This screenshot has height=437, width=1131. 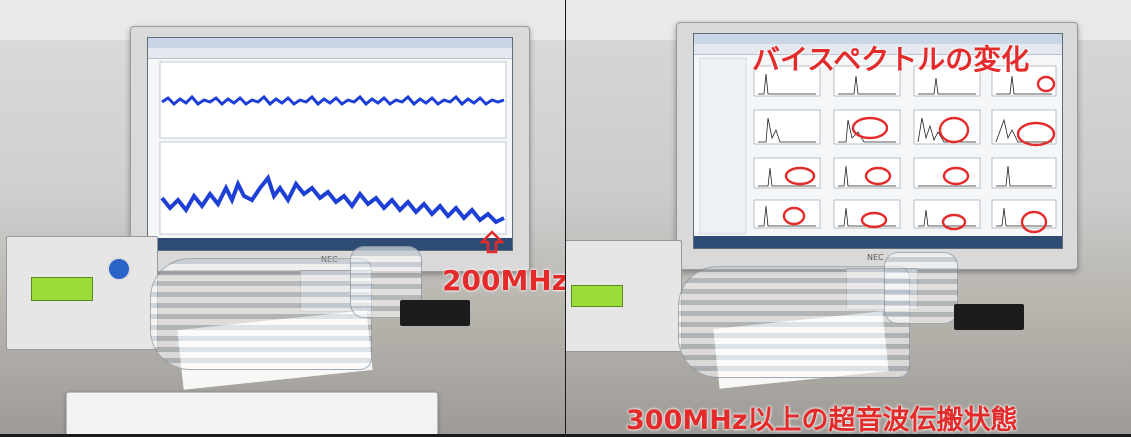 I want to click on monitor-brand-right: NEC, so click(x=875, y=257).